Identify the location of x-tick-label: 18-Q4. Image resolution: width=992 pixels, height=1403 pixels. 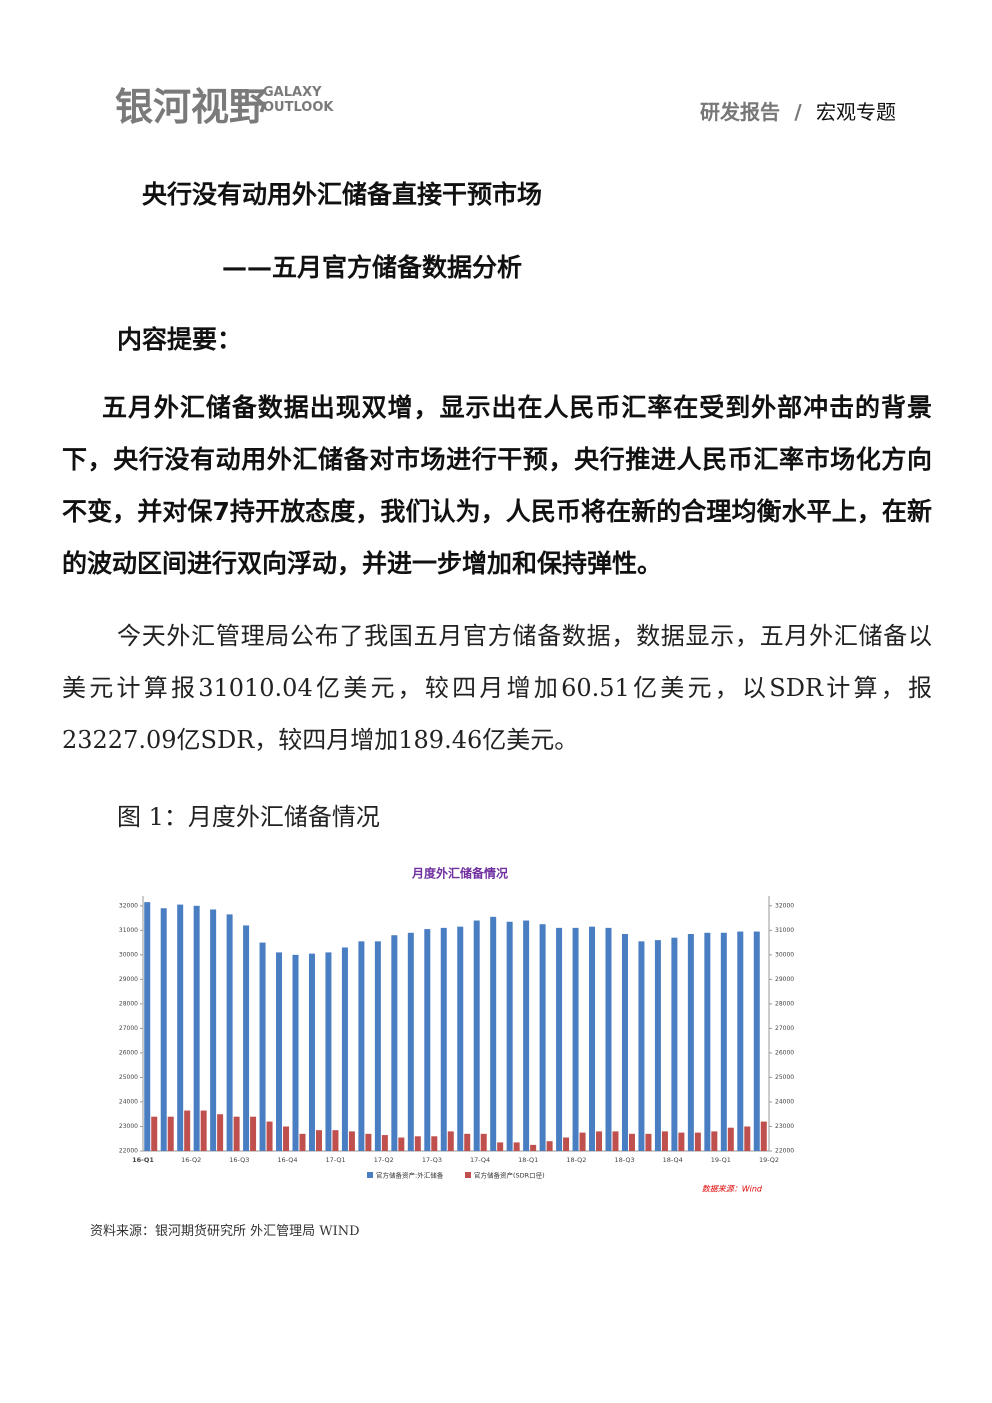
(673, 1160).